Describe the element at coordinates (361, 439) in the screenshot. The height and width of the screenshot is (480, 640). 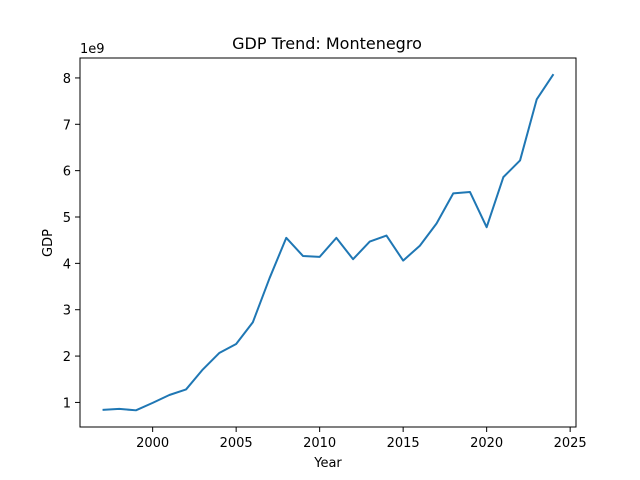
I see `x-axis-ticks: 2000 2005 2010 2015 2020 2025` at that location.